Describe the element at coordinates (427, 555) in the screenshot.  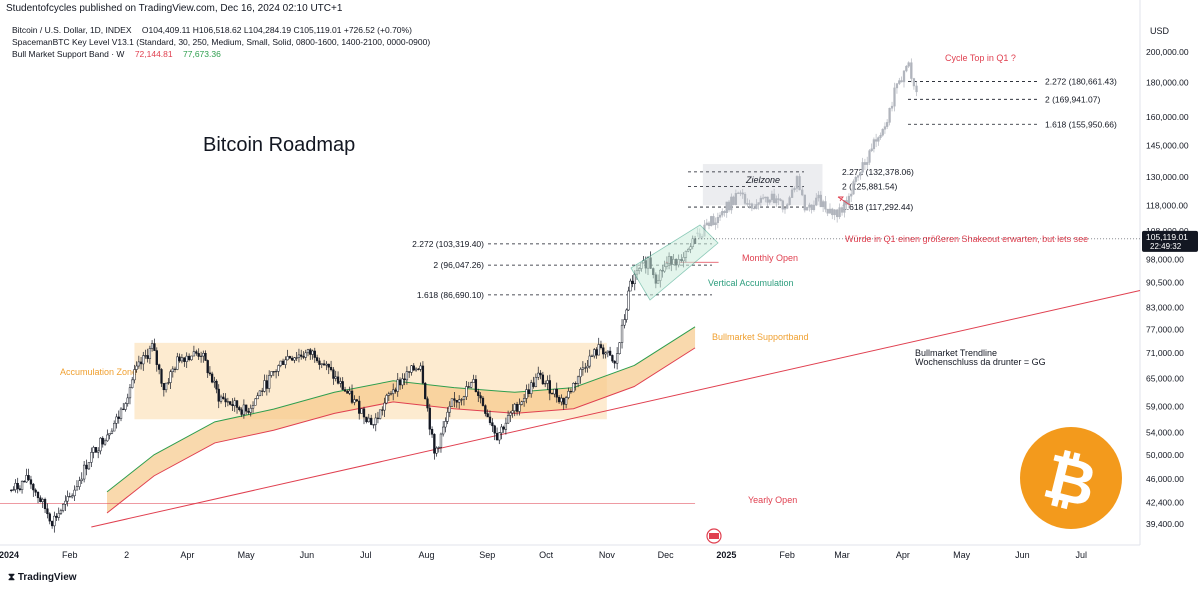
I see `x-tick-label: Aug` at that location.